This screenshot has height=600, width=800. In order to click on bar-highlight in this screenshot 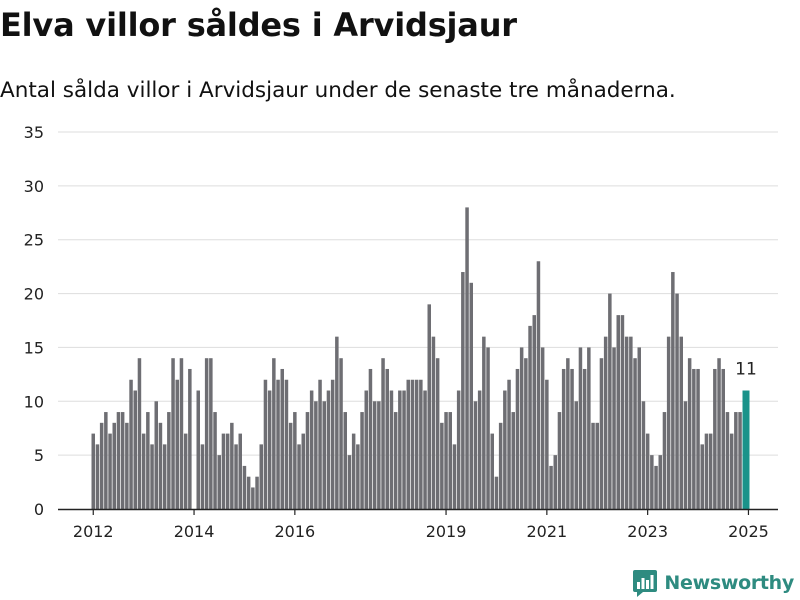, I will do `click(746, 449)`.